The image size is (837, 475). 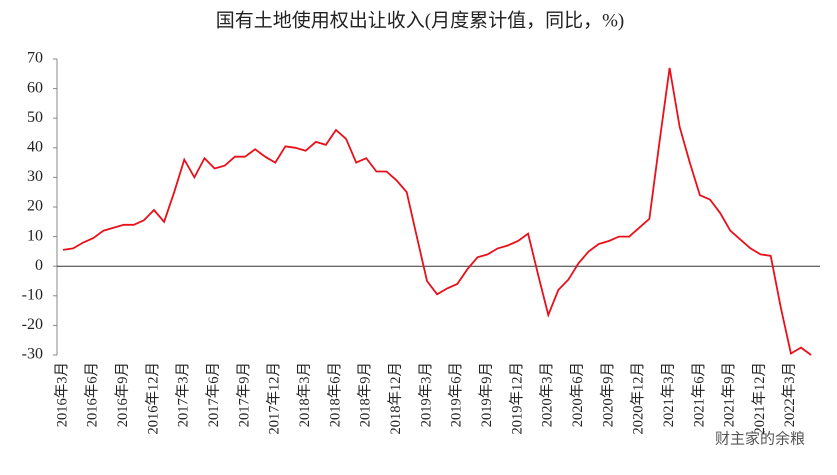 I want to click on x-tick-label: 2018年6月, so click(x=334, y=394).